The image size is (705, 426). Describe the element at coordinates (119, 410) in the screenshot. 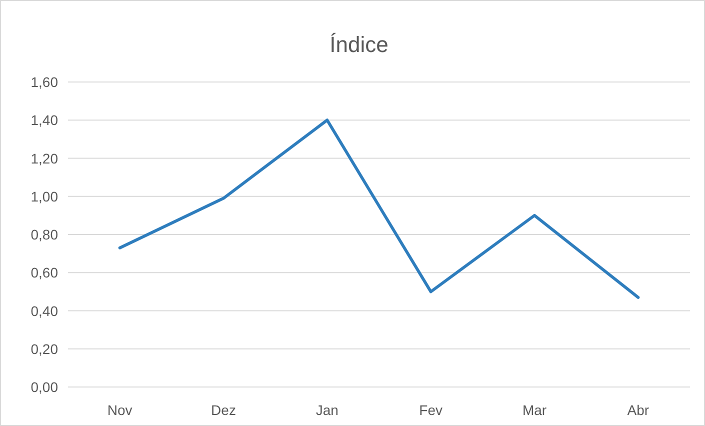

I see `x-tick-label: Nov` at that location.